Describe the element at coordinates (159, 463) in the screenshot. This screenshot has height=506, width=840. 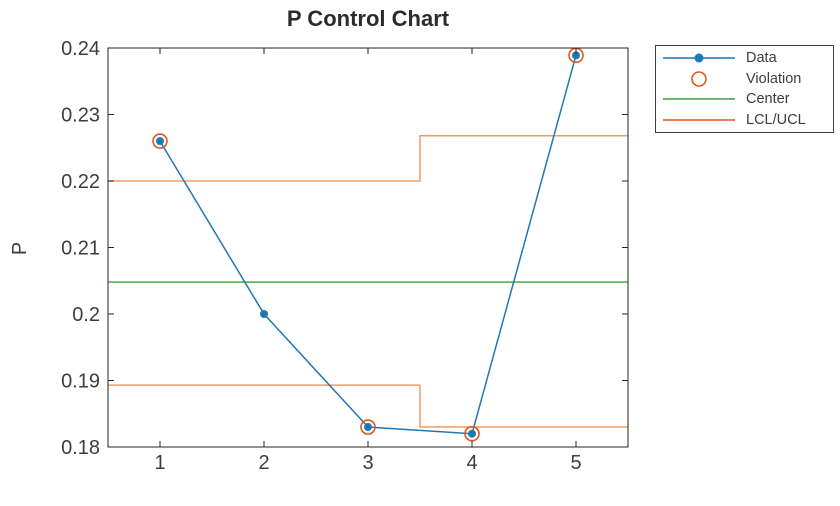
I see `x-tick-label: 1` at that location.